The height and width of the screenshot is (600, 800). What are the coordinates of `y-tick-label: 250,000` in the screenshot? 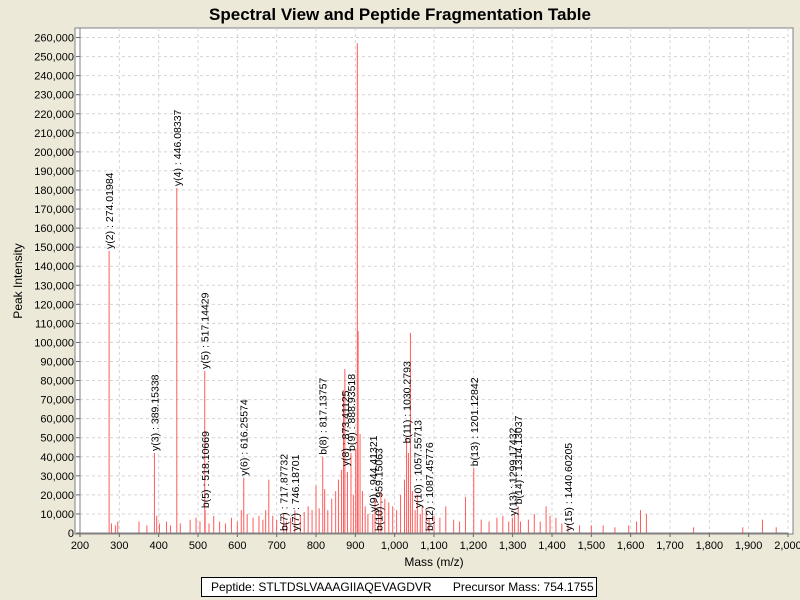 It's located at (54, 58).